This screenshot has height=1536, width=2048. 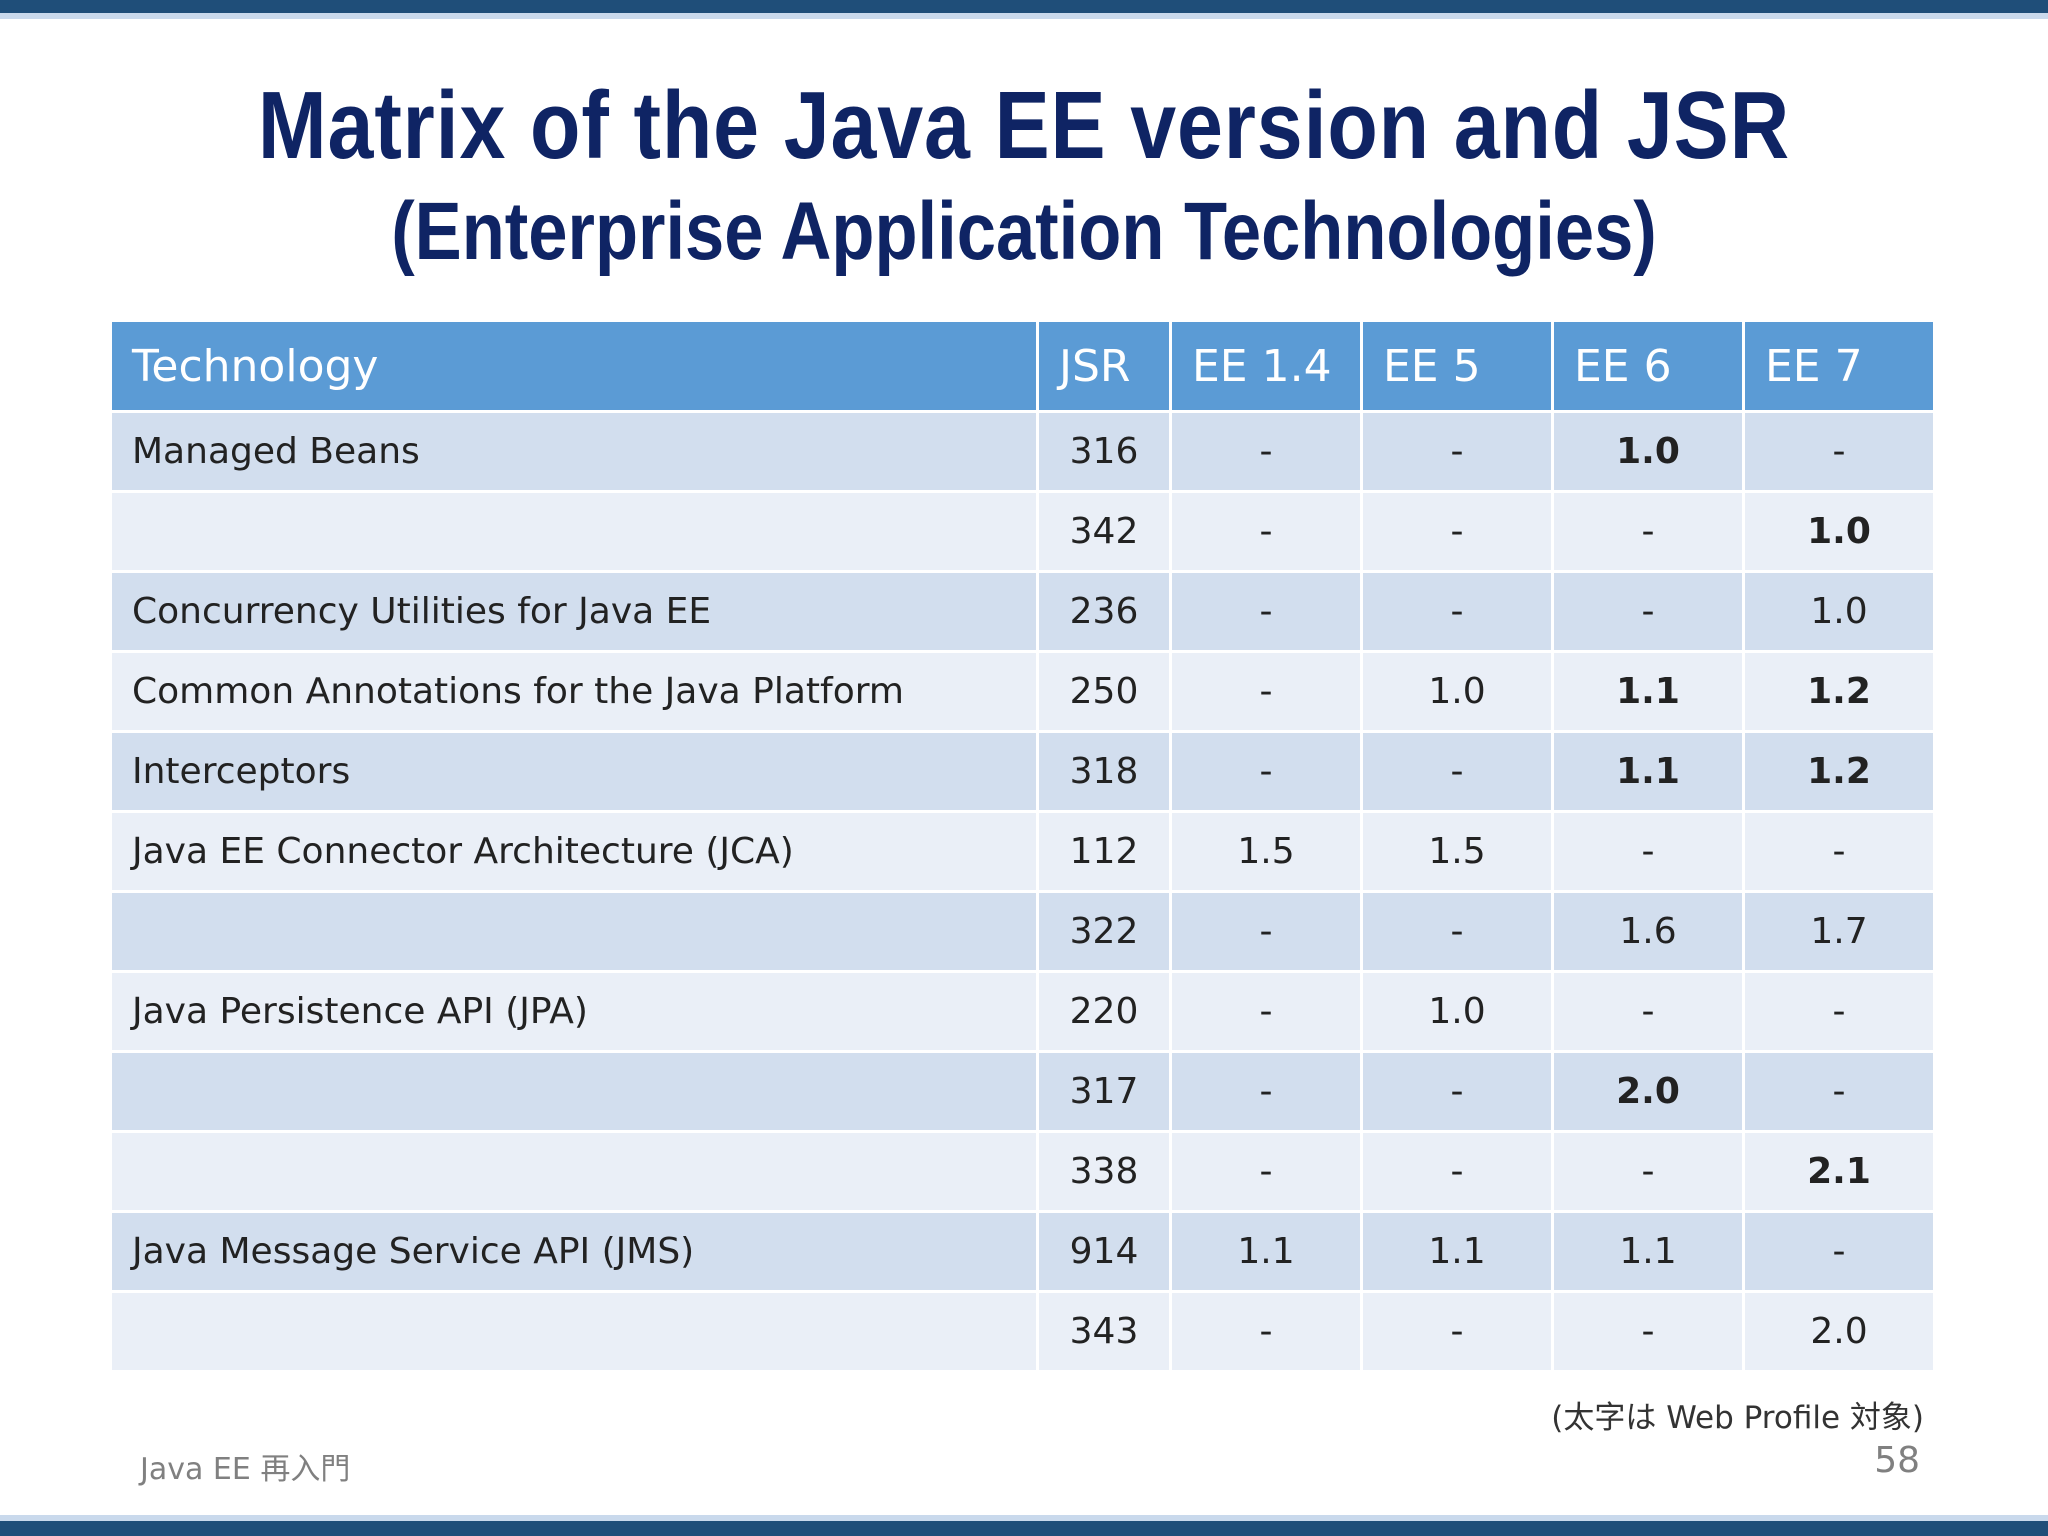 I want to click on cell-ee6: 2.0, so click(x=1648, y=1091).